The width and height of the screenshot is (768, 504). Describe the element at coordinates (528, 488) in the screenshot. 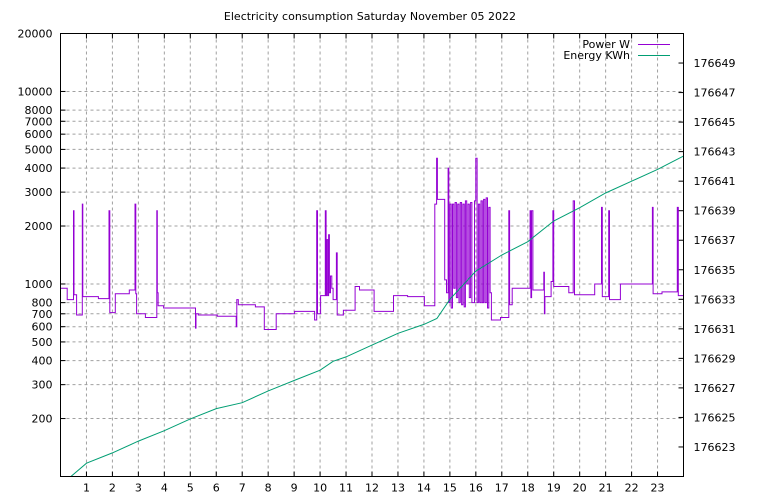

I see `x-tick-label: 18` at that location.